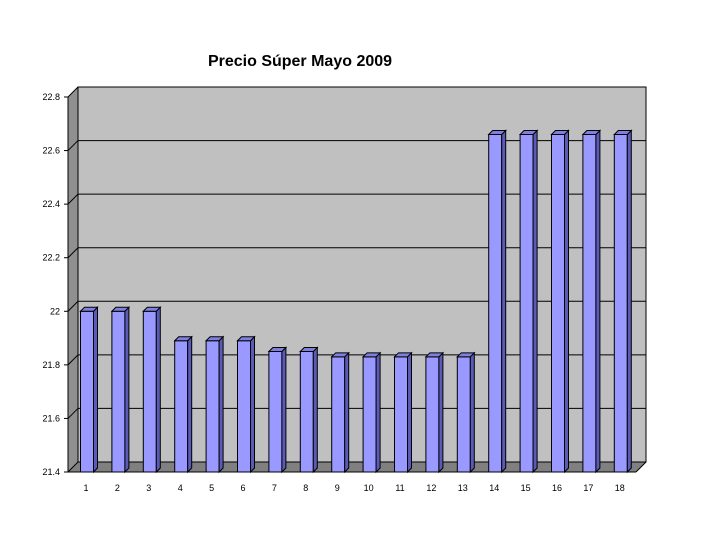 The height and width of the screenshot is (551, 728). What do you see at coordinates (557, 488) in the screenshot?
I see `x-tick-label: 16` at bounding box center [557, 488].